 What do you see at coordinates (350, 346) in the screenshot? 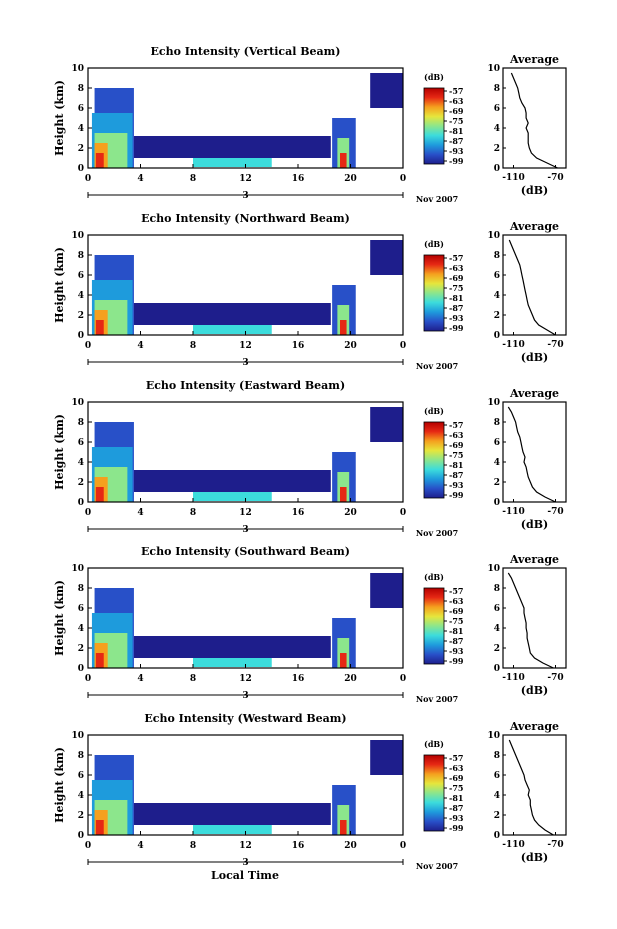
I see `x-tick-label: 20` at bounding box center [350, 346].